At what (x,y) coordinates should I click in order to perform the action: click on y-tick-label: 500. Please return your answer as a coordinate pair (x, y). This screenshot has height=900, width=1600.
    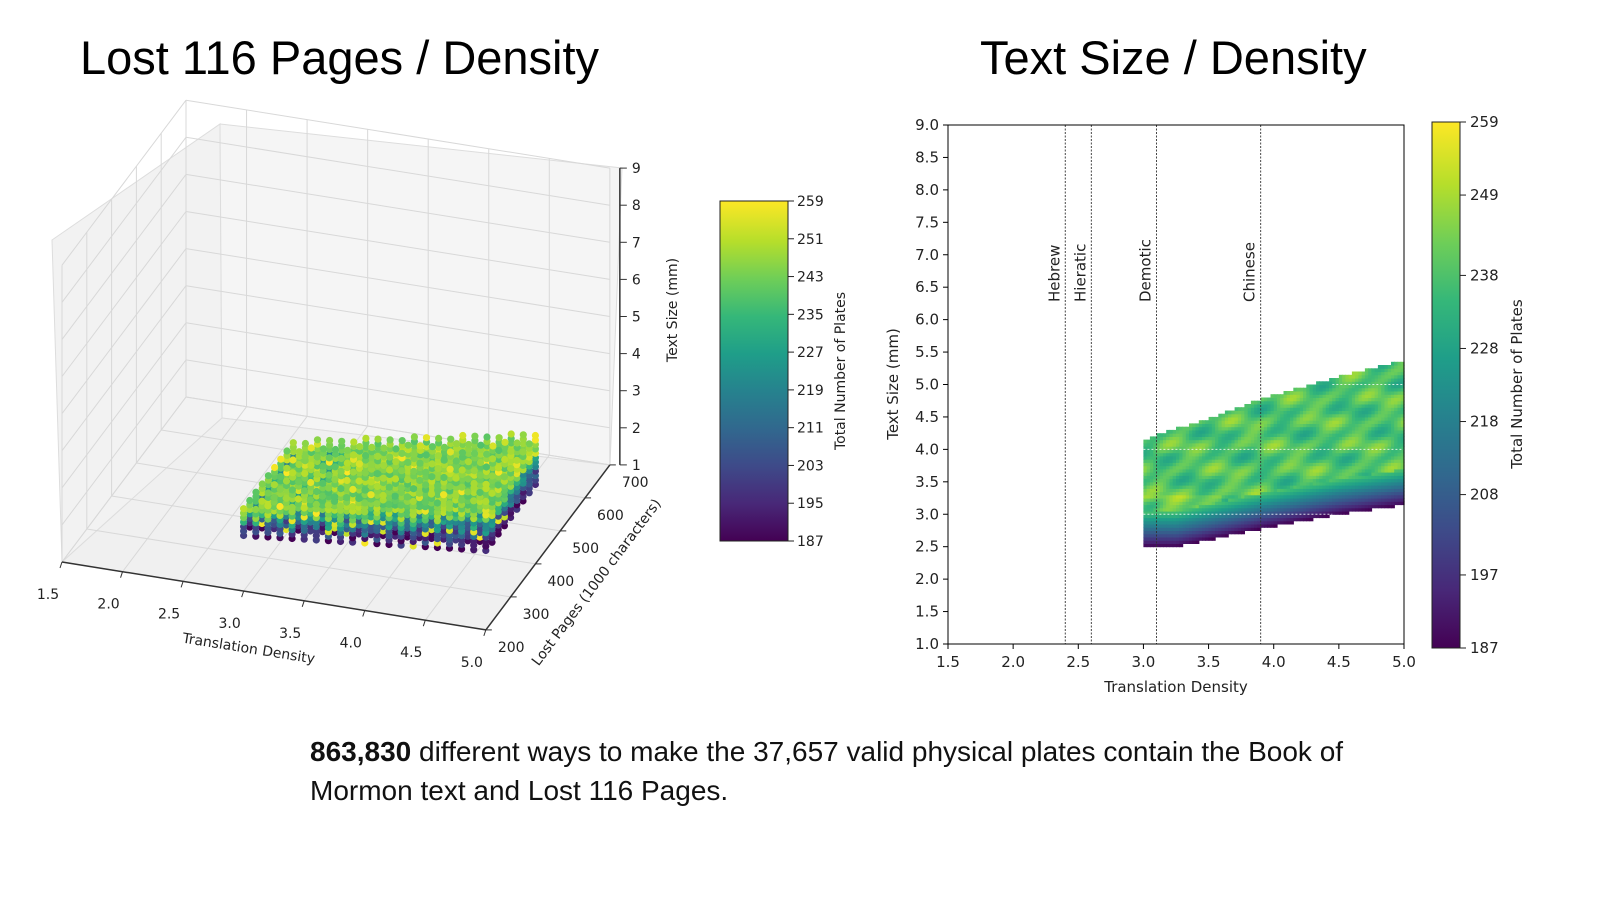
    Looking at the image, I should click on (585, 549).